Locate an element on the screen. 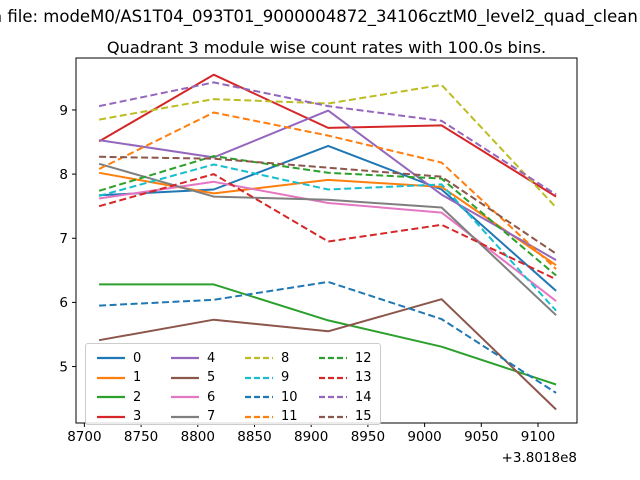 Image resolution: width=640 pixels, height=480 pixels. x-tick-label: 9000 is located at coordinates (424, 437).